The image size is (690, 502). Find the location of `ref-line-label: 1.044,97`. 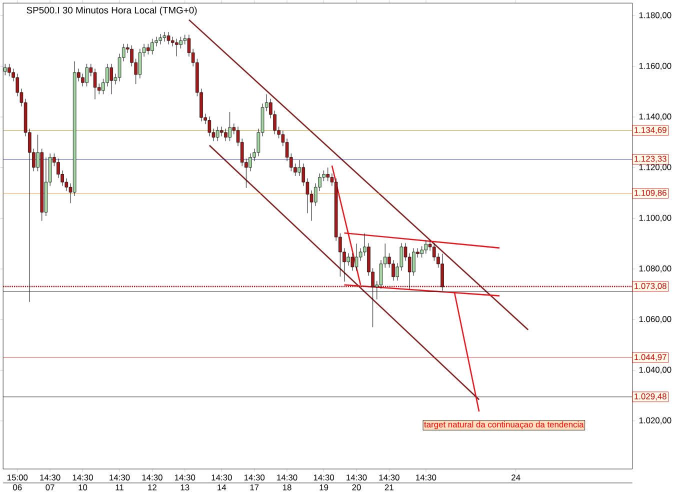

ref-line-label: 1.044,97 is located at coordinates (650, 358).